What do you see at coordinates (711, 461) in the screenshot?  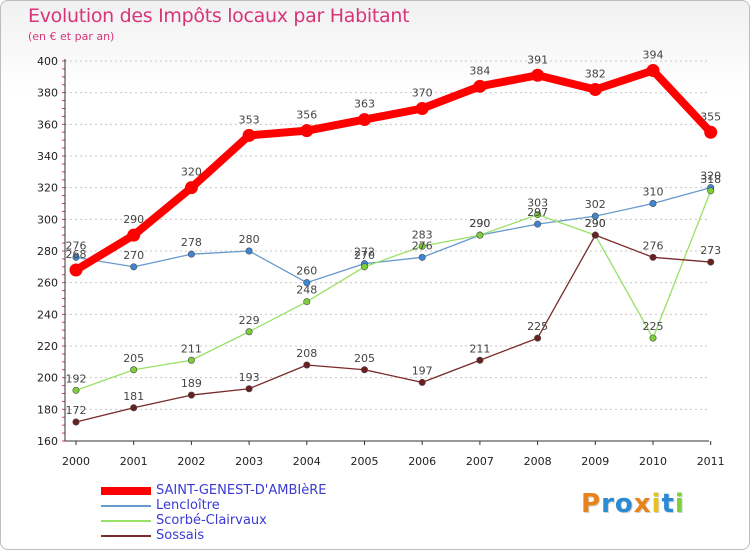 I see `x-tick-label: 2011` at bounding box center [711, 461].